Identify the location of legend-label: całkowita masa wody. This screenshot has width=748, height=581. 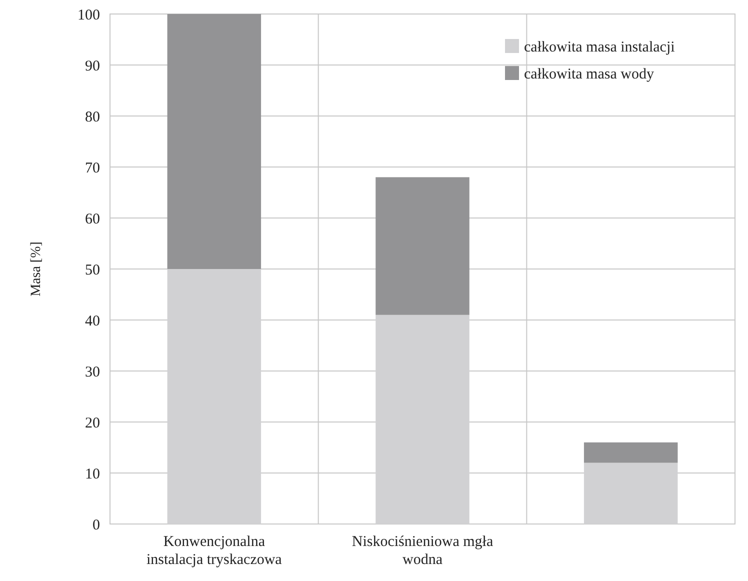
(589, 74).